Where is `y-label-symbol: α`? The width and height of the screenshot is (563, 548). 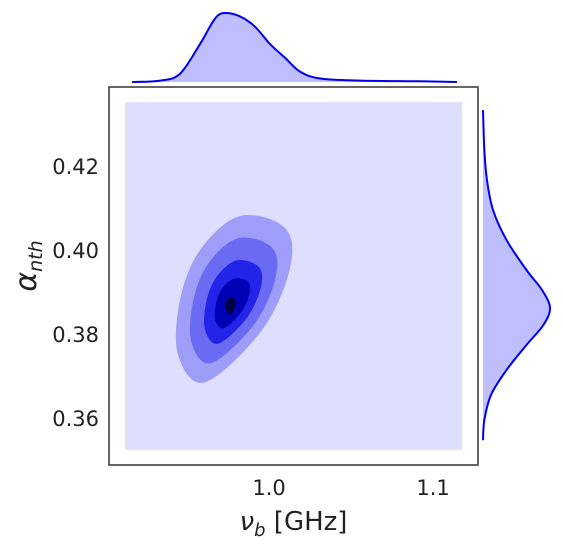
y-label-symbol: α is located at coordinates (26, 282).